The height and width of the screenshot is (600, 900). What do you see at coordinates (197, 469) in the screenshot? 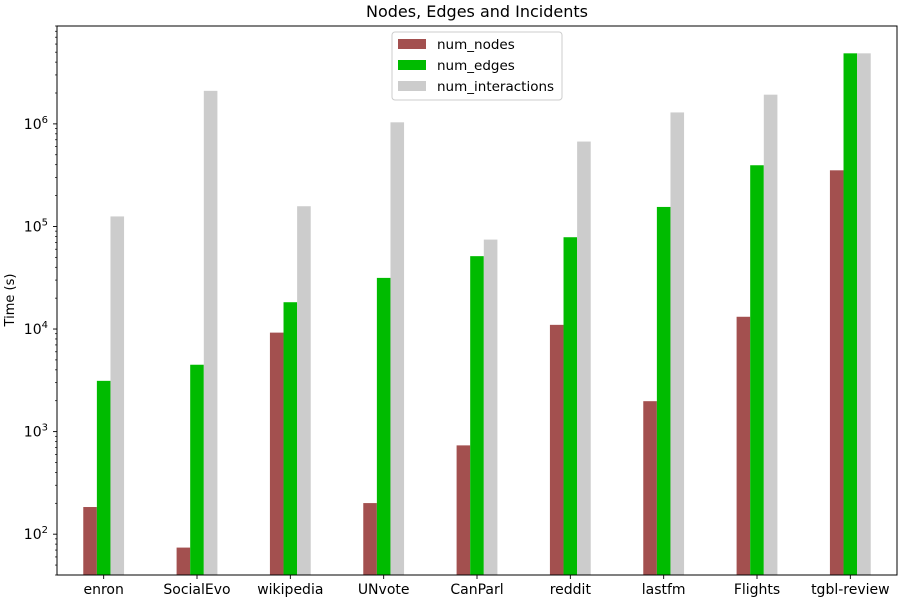
I see `bar-num-edges-socialevo` at bounding box center [197, 469].